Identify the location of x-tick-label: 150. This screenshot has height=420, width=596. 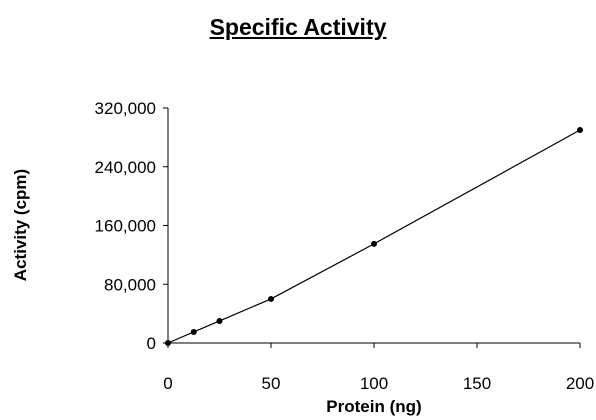
(477, 383).